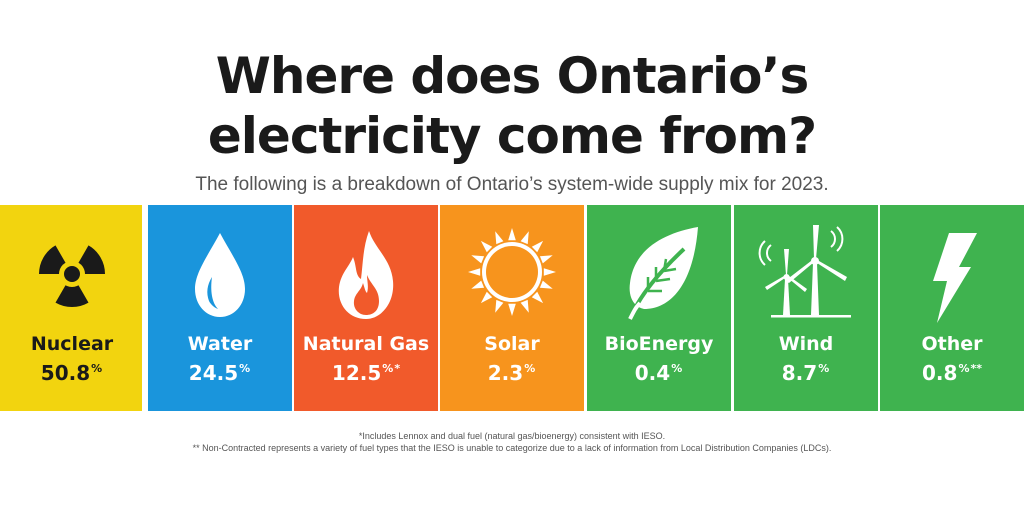  I want to click on radiation-icon, so click(72, 274).